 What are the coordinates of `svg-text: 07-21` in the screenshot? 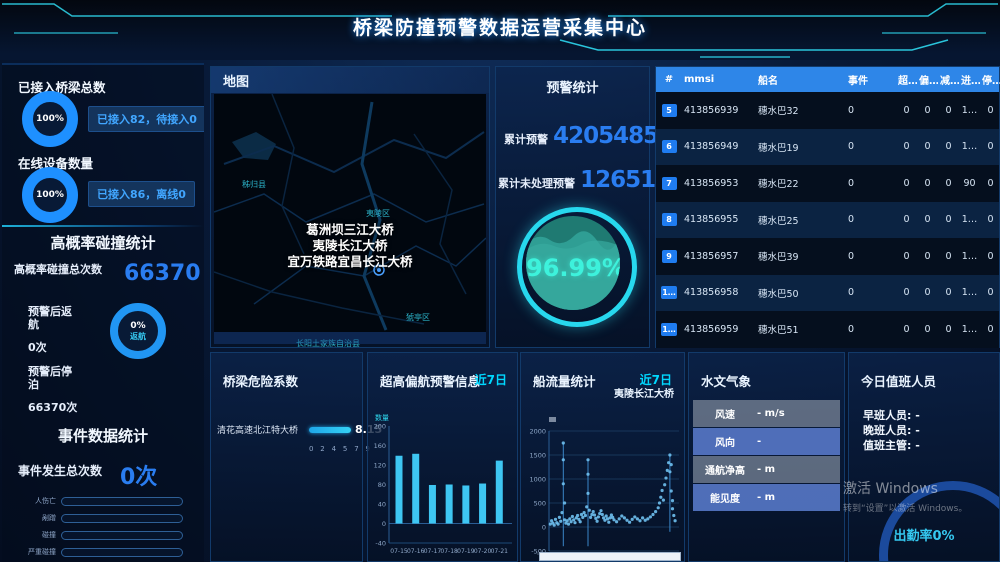 It's located at (500, 551).